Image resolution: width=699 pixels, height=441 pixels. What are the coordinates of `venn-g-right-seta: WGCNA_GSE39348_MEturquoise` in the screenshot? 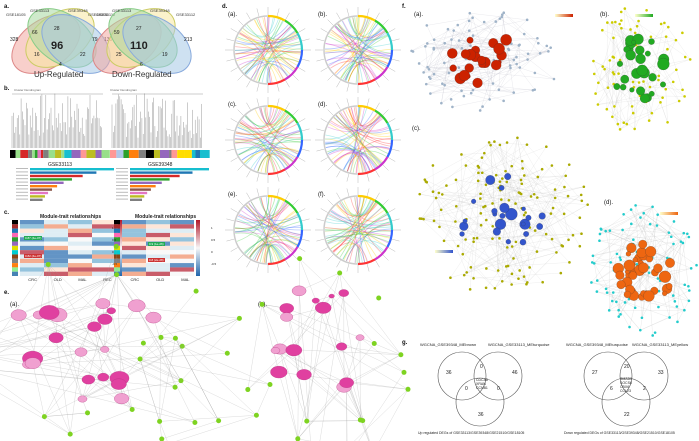 It's located at (597, 344).